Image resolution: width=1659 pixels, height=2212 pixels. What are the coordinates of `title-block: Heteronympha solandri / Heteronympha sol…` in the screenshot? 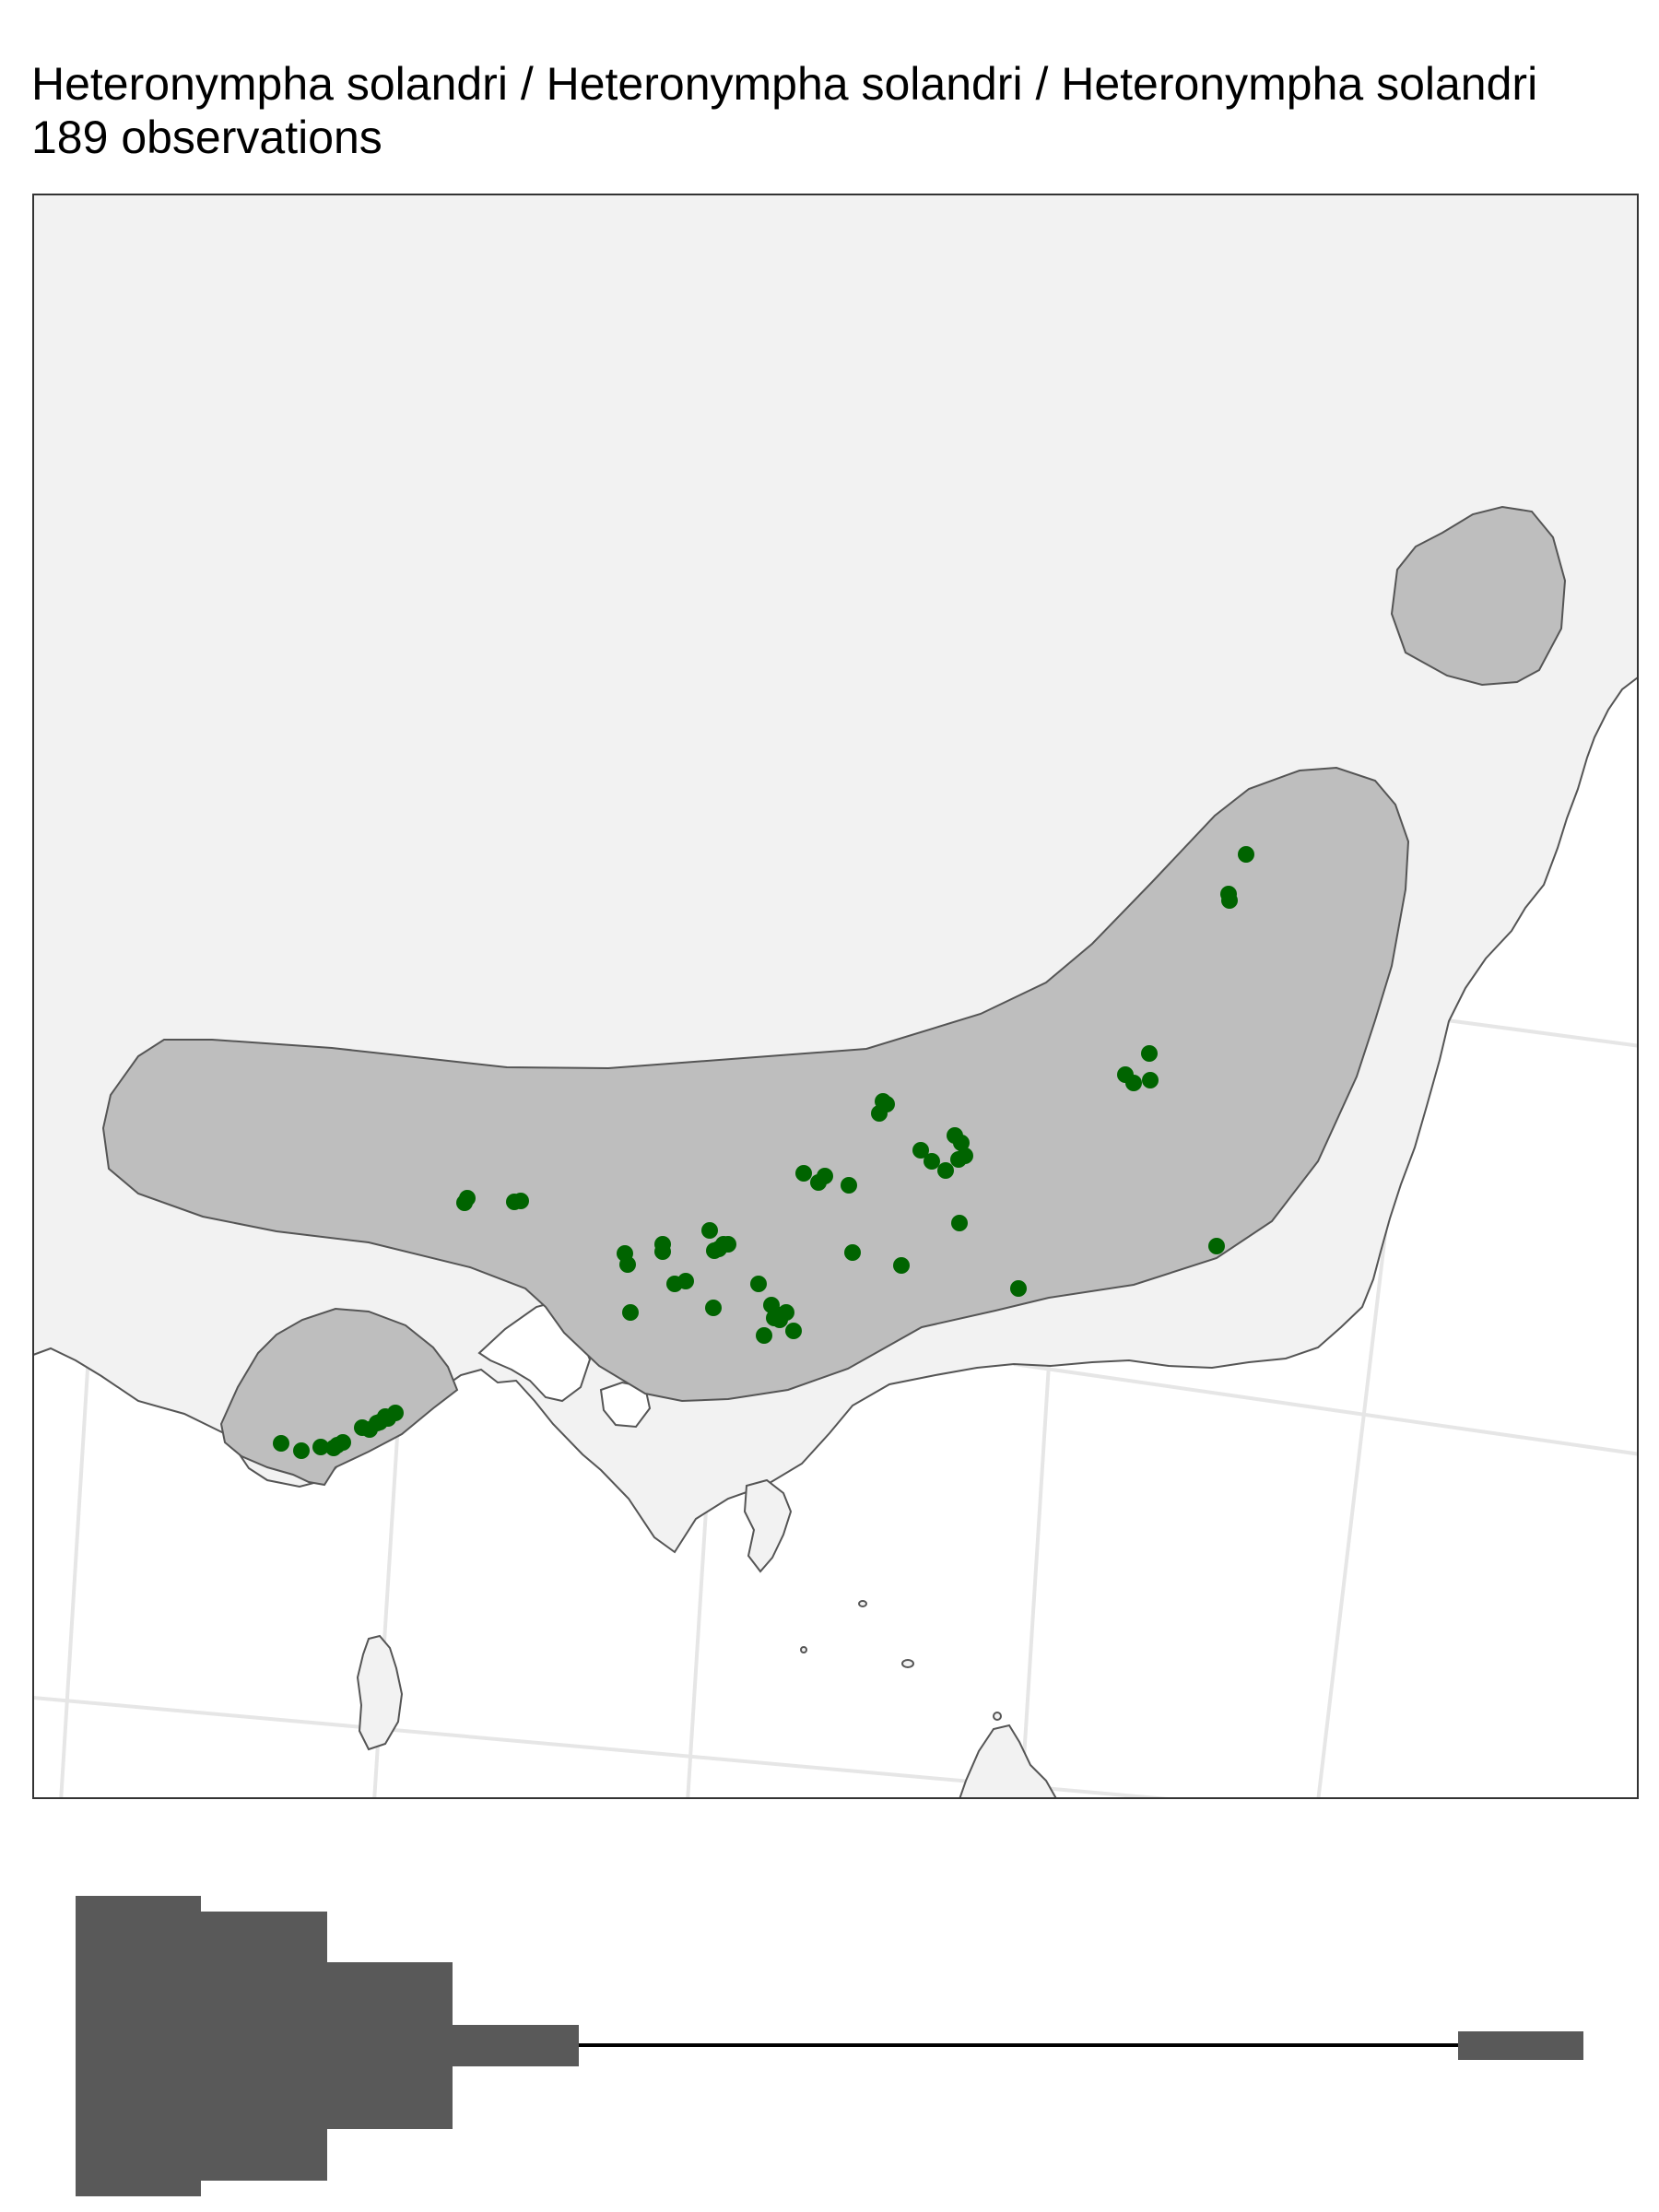 It's located at (845, 110).